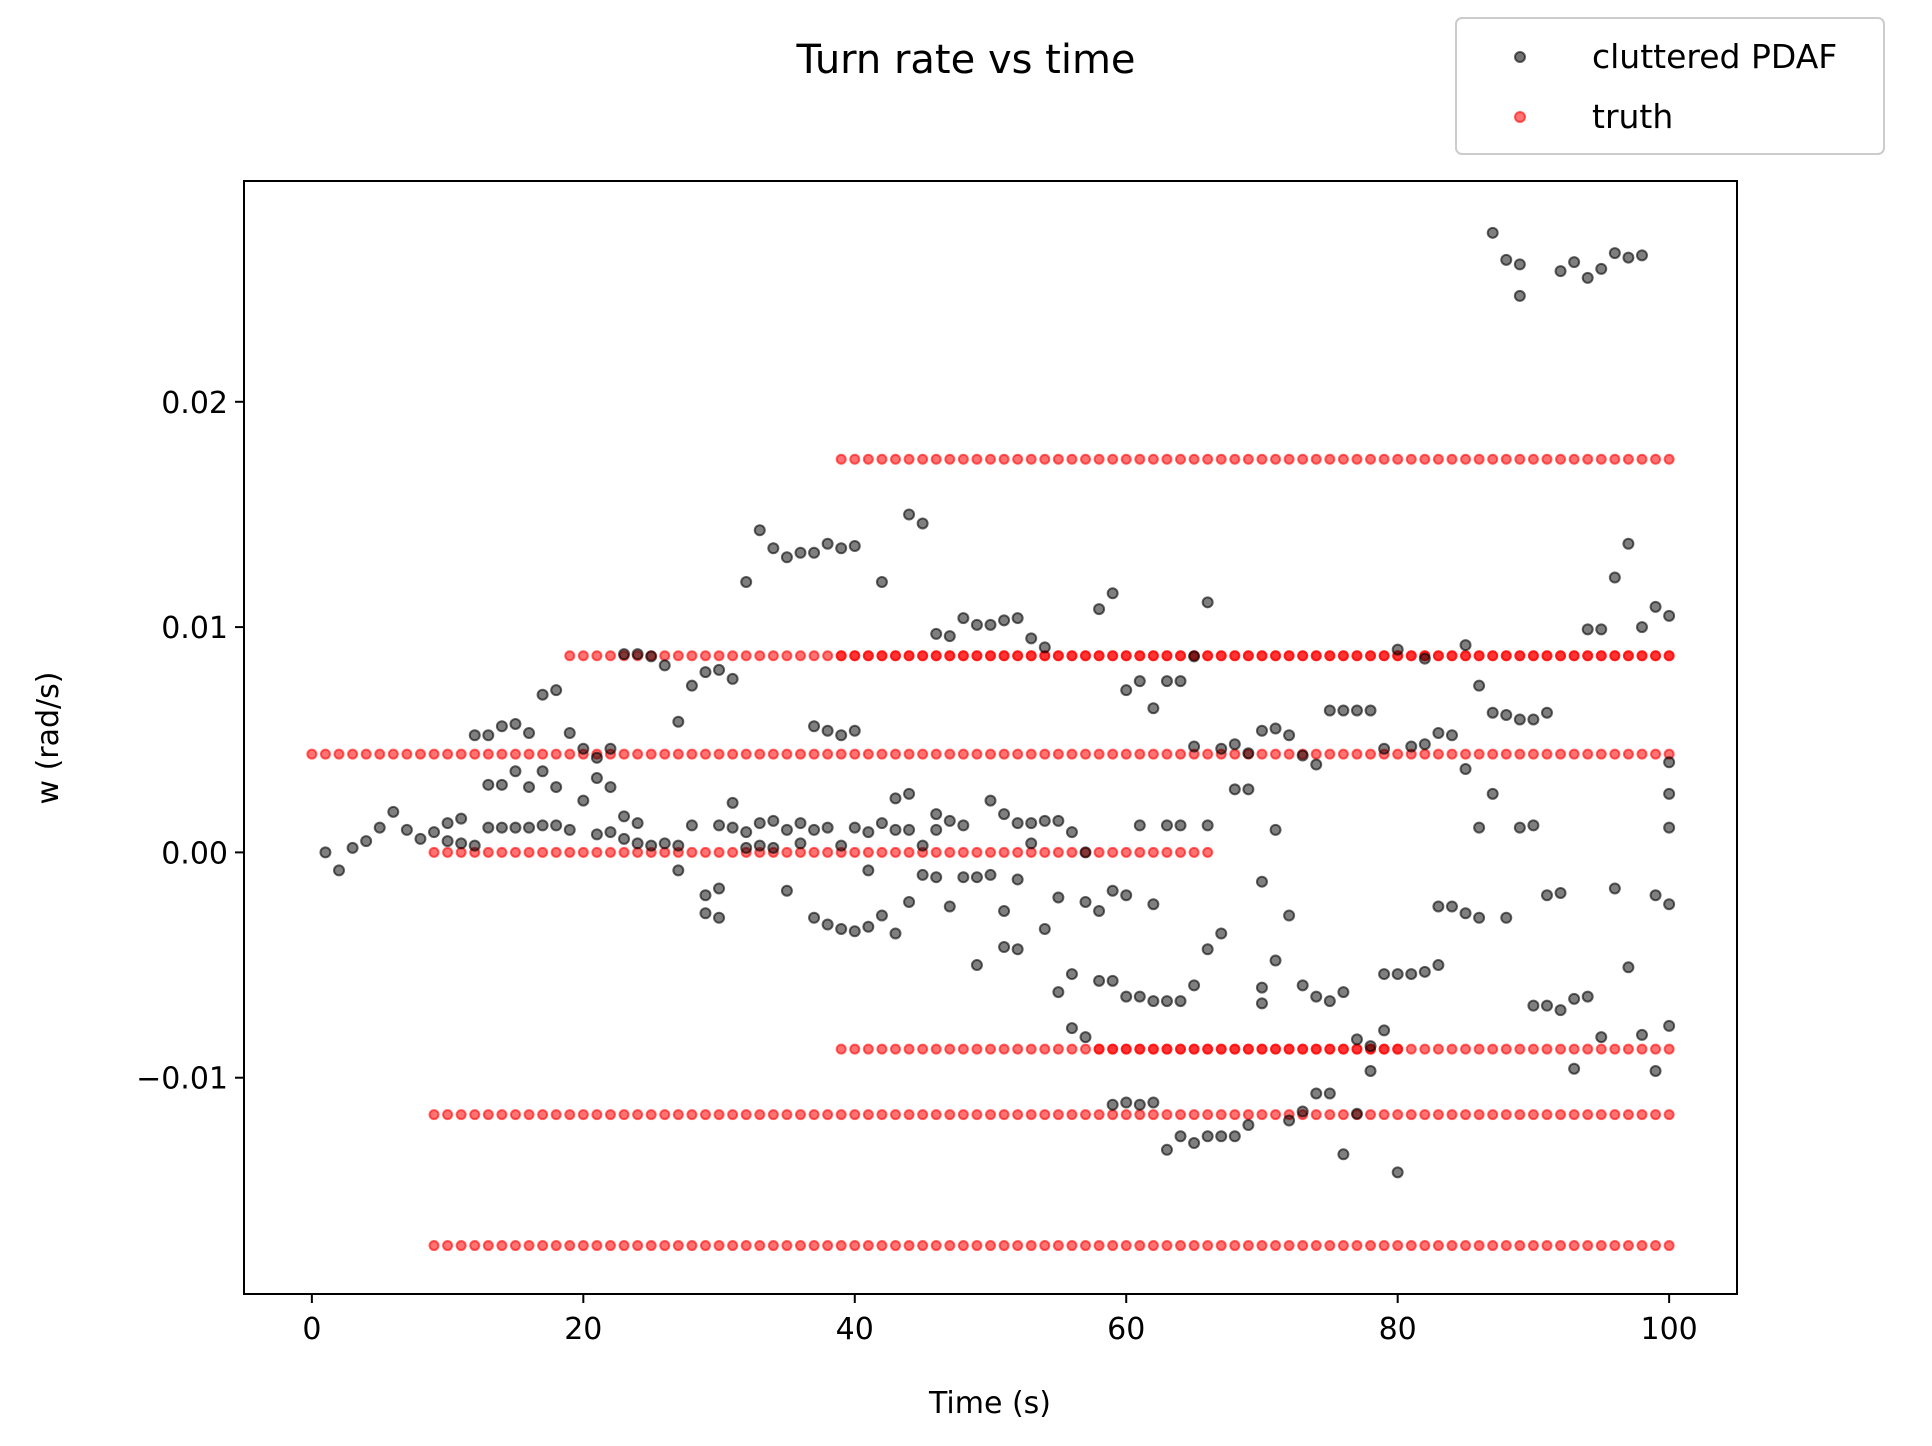  What do you see at coordinates (194, 853) in the screenshot?
I see `y-tick-label: 0.00` at bounding box center [194, 853].